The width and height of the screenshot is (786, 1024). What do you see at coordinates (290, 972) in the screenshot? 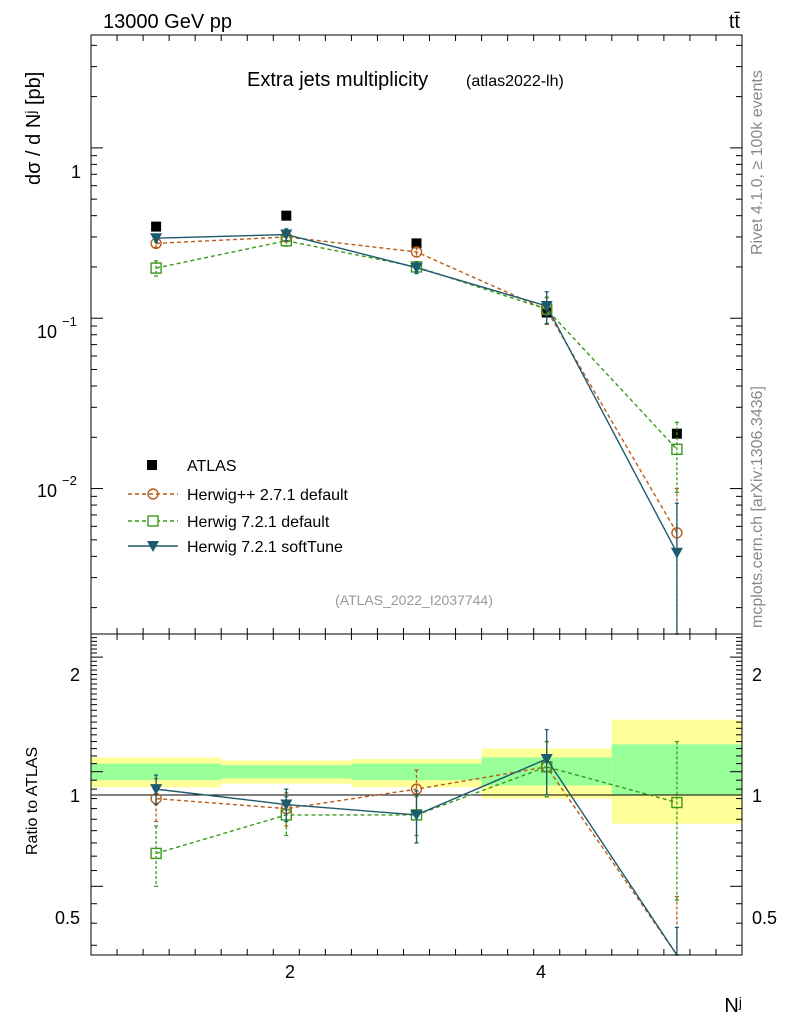
I see `xtick-label-2: 2` at bounding box center [290, 972].